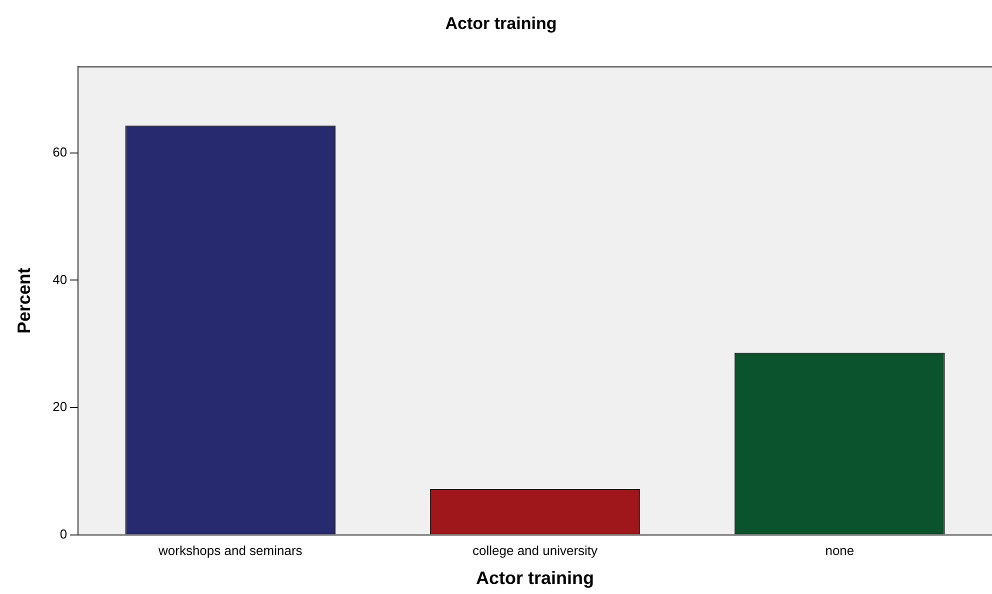 Image resolution: width=992 pixels, height=594 pixels. What do you see at coordinates (230, 550) in the screenshot?
I see `x-tick-label: workshops and seminars` at bounding box center [230, 550].